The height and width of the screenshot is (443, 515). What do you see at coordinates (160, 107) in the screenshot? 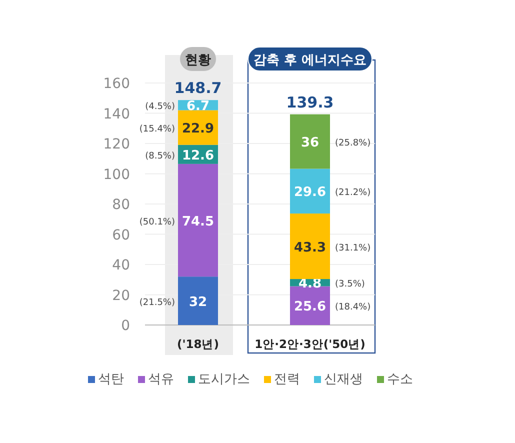
I see `annotation: (4.5%)` at bounding box center [160, 107].